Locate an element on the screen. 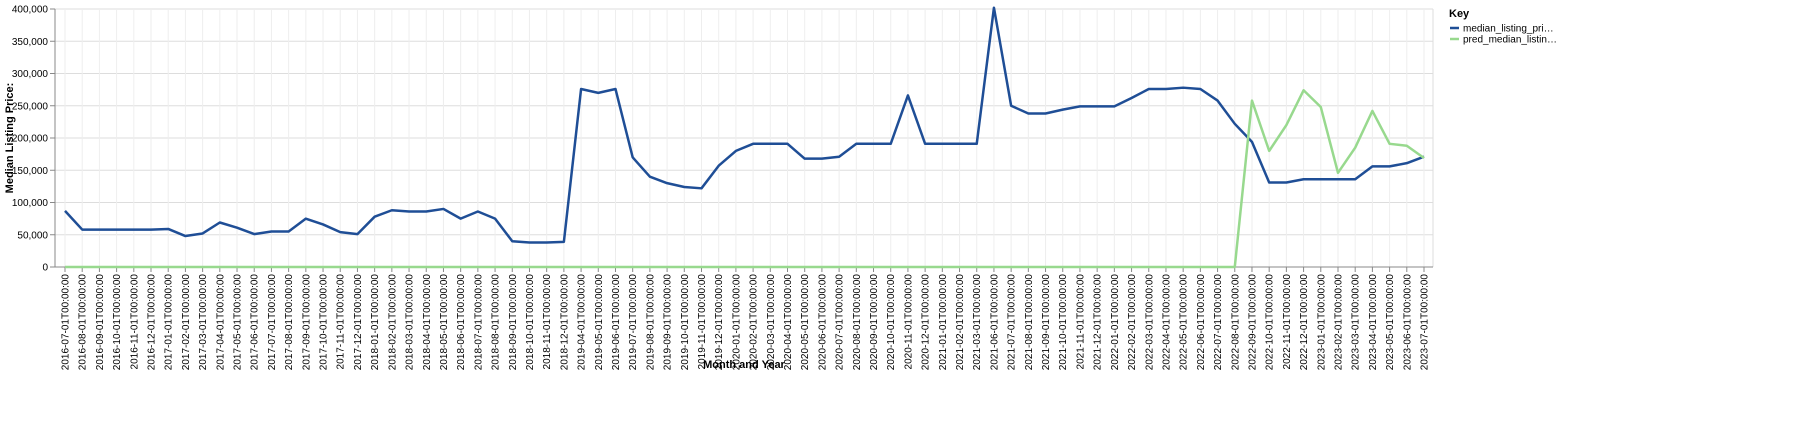 The image size is (1820, 434). x-tick-label: 2022-05-01T00:00:00 is located at coordinates (1184, 322).